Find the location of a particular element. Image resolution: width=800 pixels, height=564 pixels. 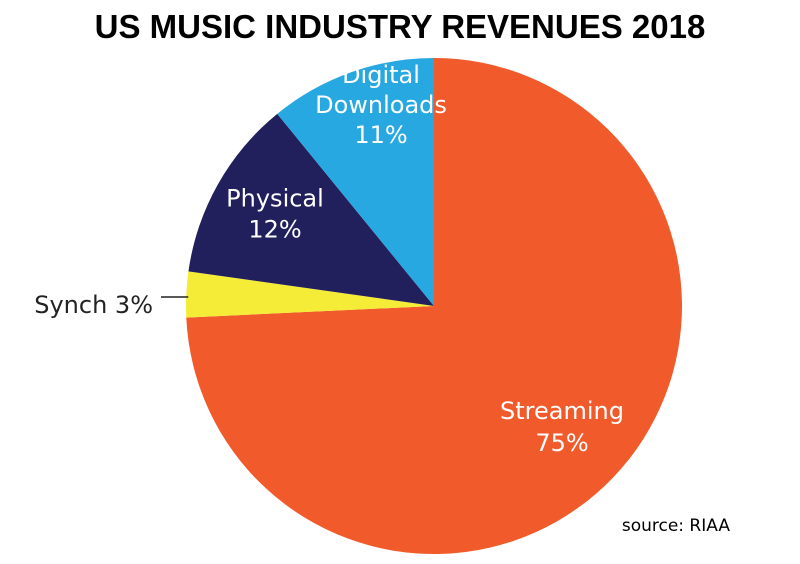

pie-slice-digital-downloads is located at coordinates (355, 182).